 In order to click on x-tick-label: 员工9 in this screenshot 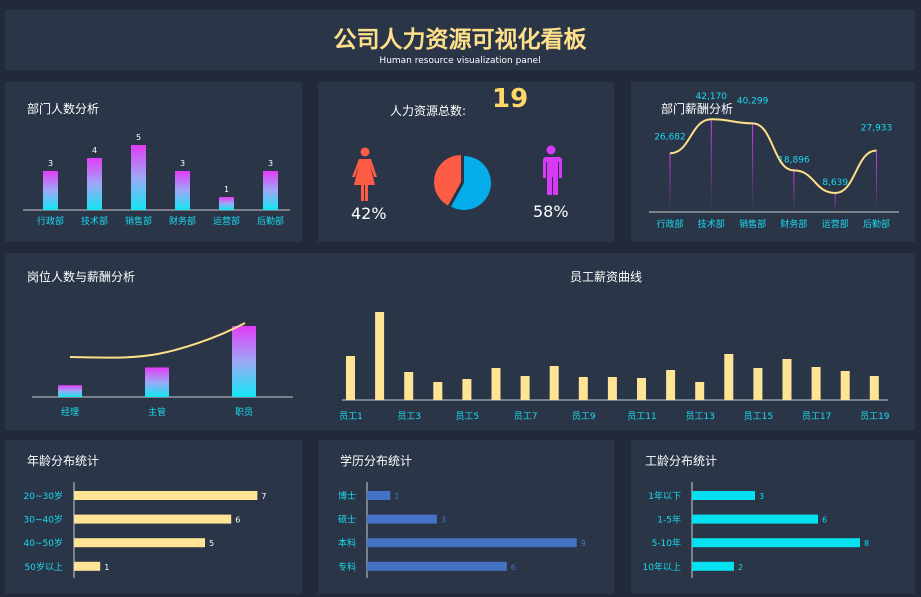, I will do `click(584, 416)`.